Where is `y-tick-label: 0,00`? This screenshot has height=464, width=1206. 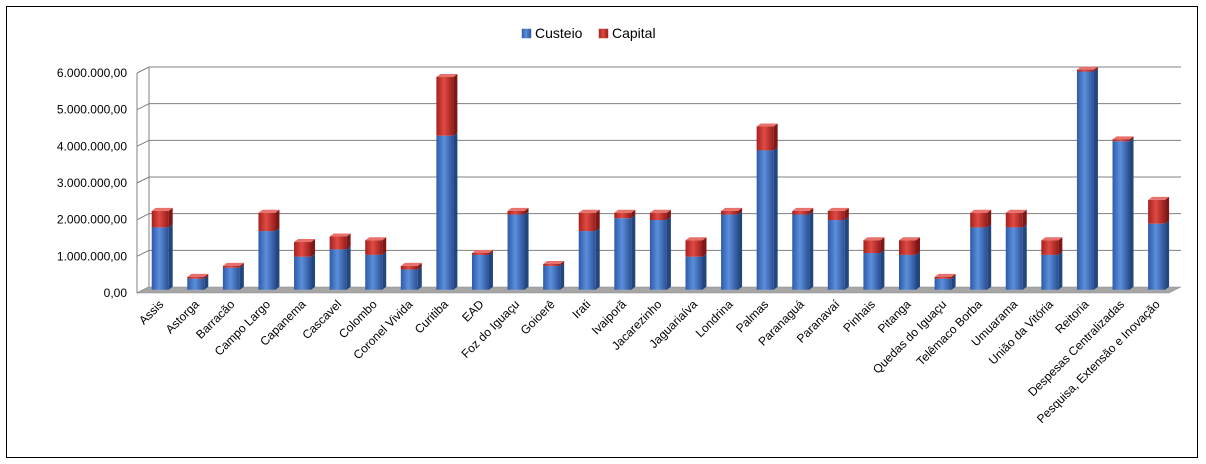
y-tick-label: 0,00 is located at coordinates (116, 293).